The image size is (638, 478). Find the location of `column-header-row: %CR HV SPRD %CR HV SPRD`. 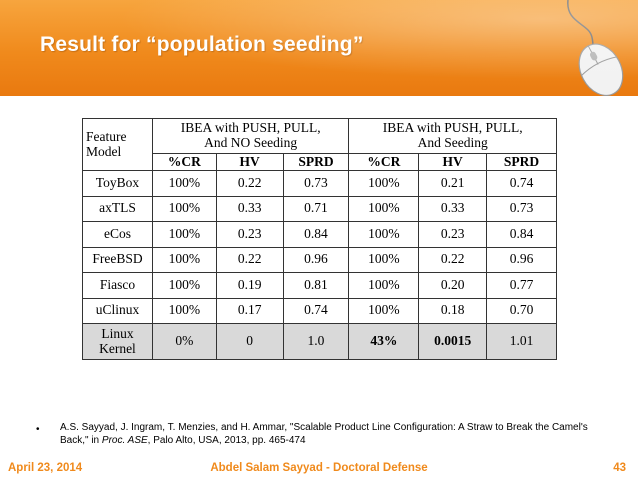

column-header-row: %CR HV SPRD %CR HV SPRD is located at coordinates (320, 162).